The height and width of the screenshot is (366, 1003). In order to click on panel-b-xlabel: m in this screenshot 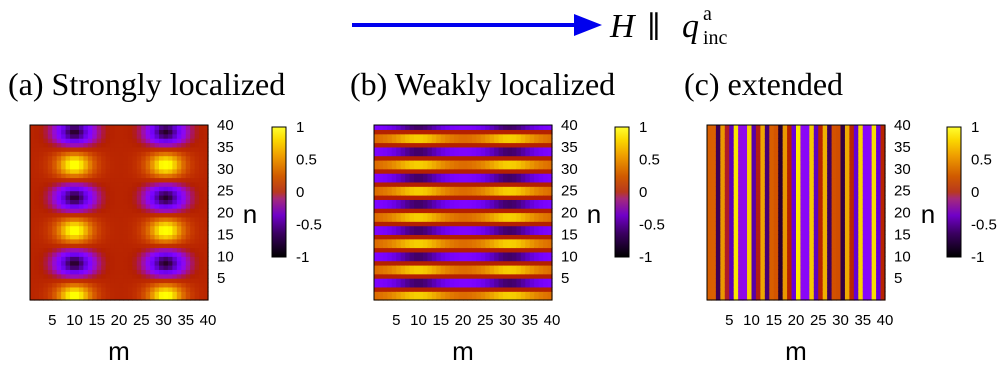, I will do `click(463, 351)`.